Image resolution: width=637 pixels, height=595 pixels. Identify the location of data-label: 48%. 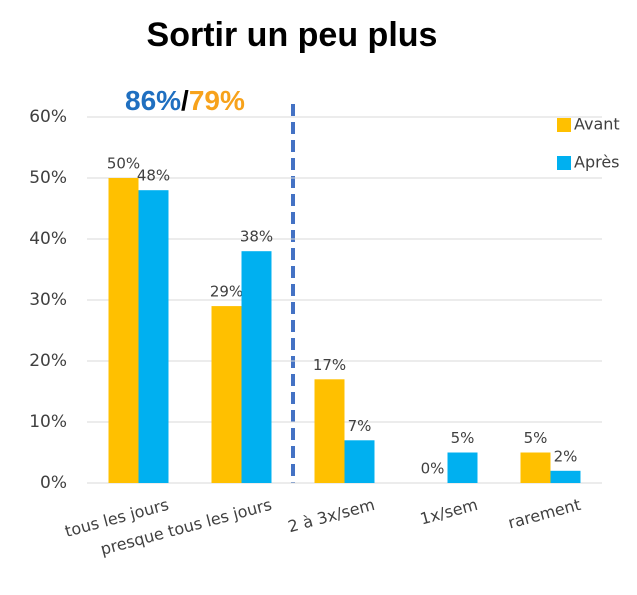
(153, 176).